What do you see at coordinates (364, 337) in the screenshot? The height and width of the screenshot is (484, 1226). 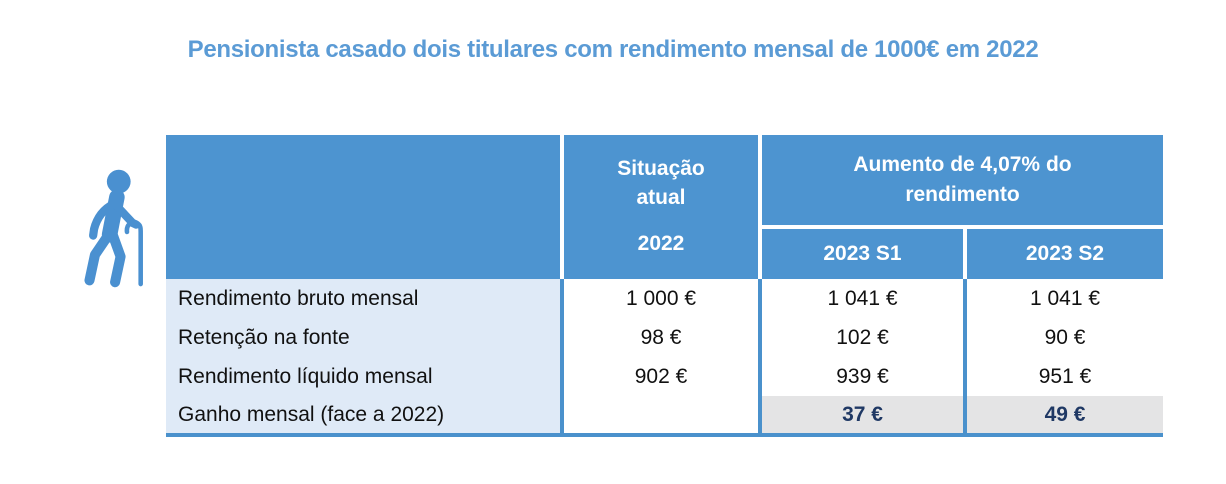 I see `row-label: Retenção na fonte` at bounding box center [364, 337].